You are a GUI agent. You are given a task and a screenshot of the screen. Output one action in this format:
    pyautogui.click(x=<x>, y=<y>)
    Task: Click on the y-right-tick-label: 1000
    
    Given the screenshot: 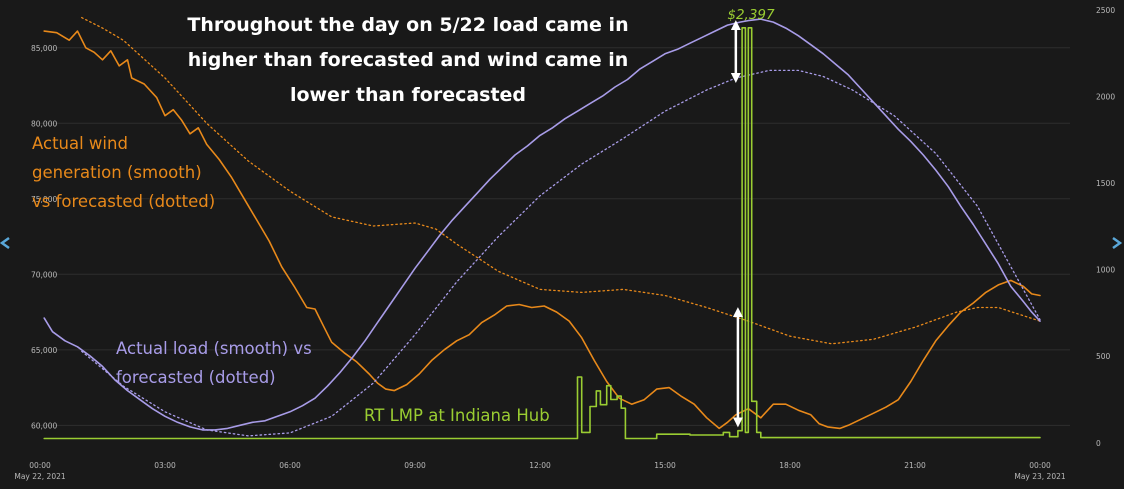 What is the action you would take?
    pyautogui.click(x=1105, y=270)
    